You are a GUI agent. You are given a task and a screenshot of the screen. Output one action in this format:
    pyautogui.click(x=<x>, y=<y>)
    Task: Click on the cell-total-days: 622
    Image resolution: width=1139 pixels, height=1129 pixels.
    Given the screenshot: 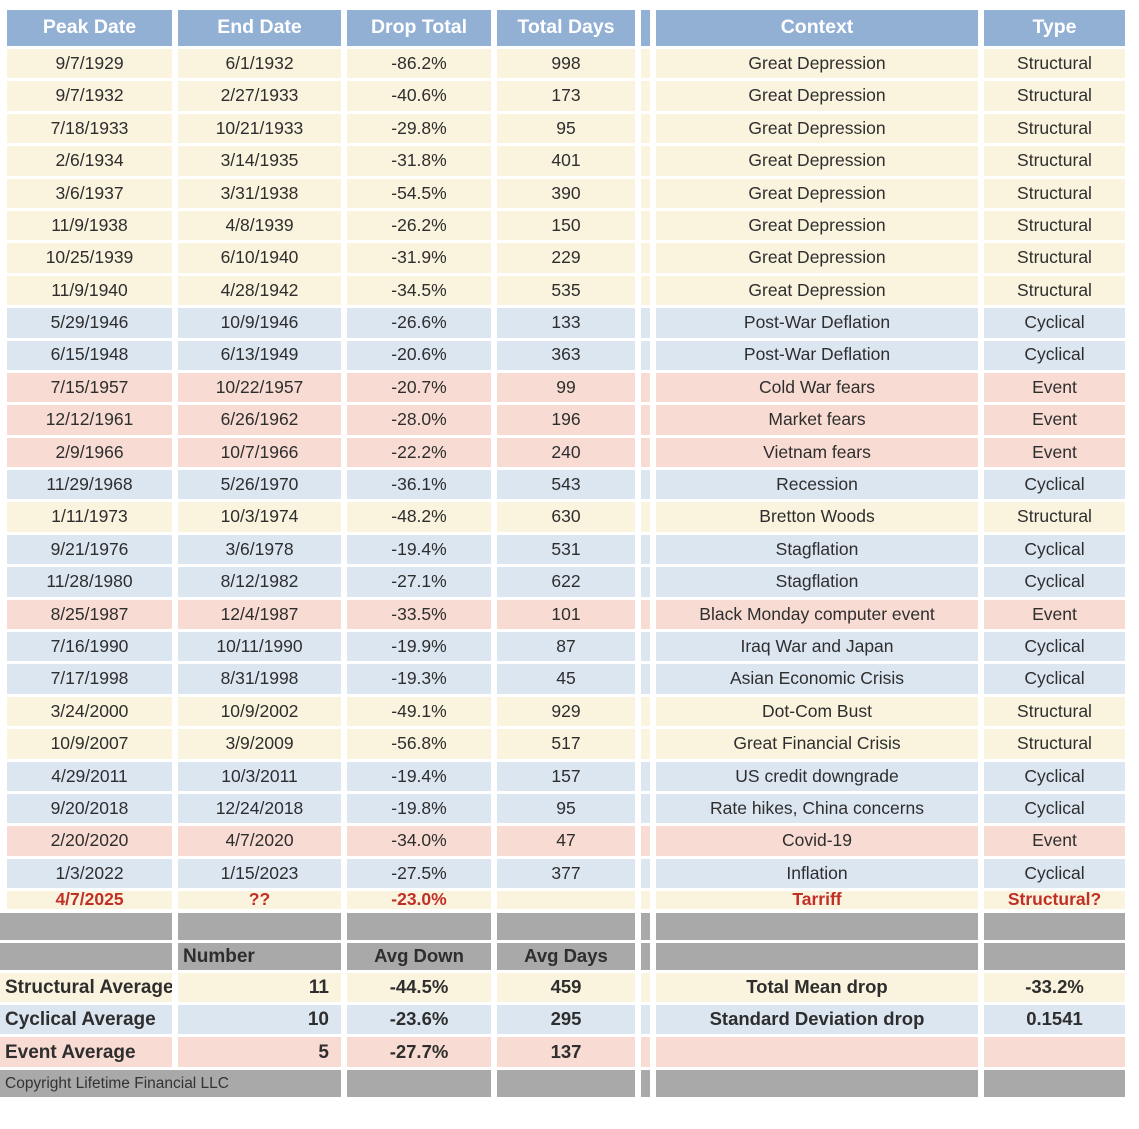 What is the action you would take?
    pyautogui.click(x=566, y=582)
    